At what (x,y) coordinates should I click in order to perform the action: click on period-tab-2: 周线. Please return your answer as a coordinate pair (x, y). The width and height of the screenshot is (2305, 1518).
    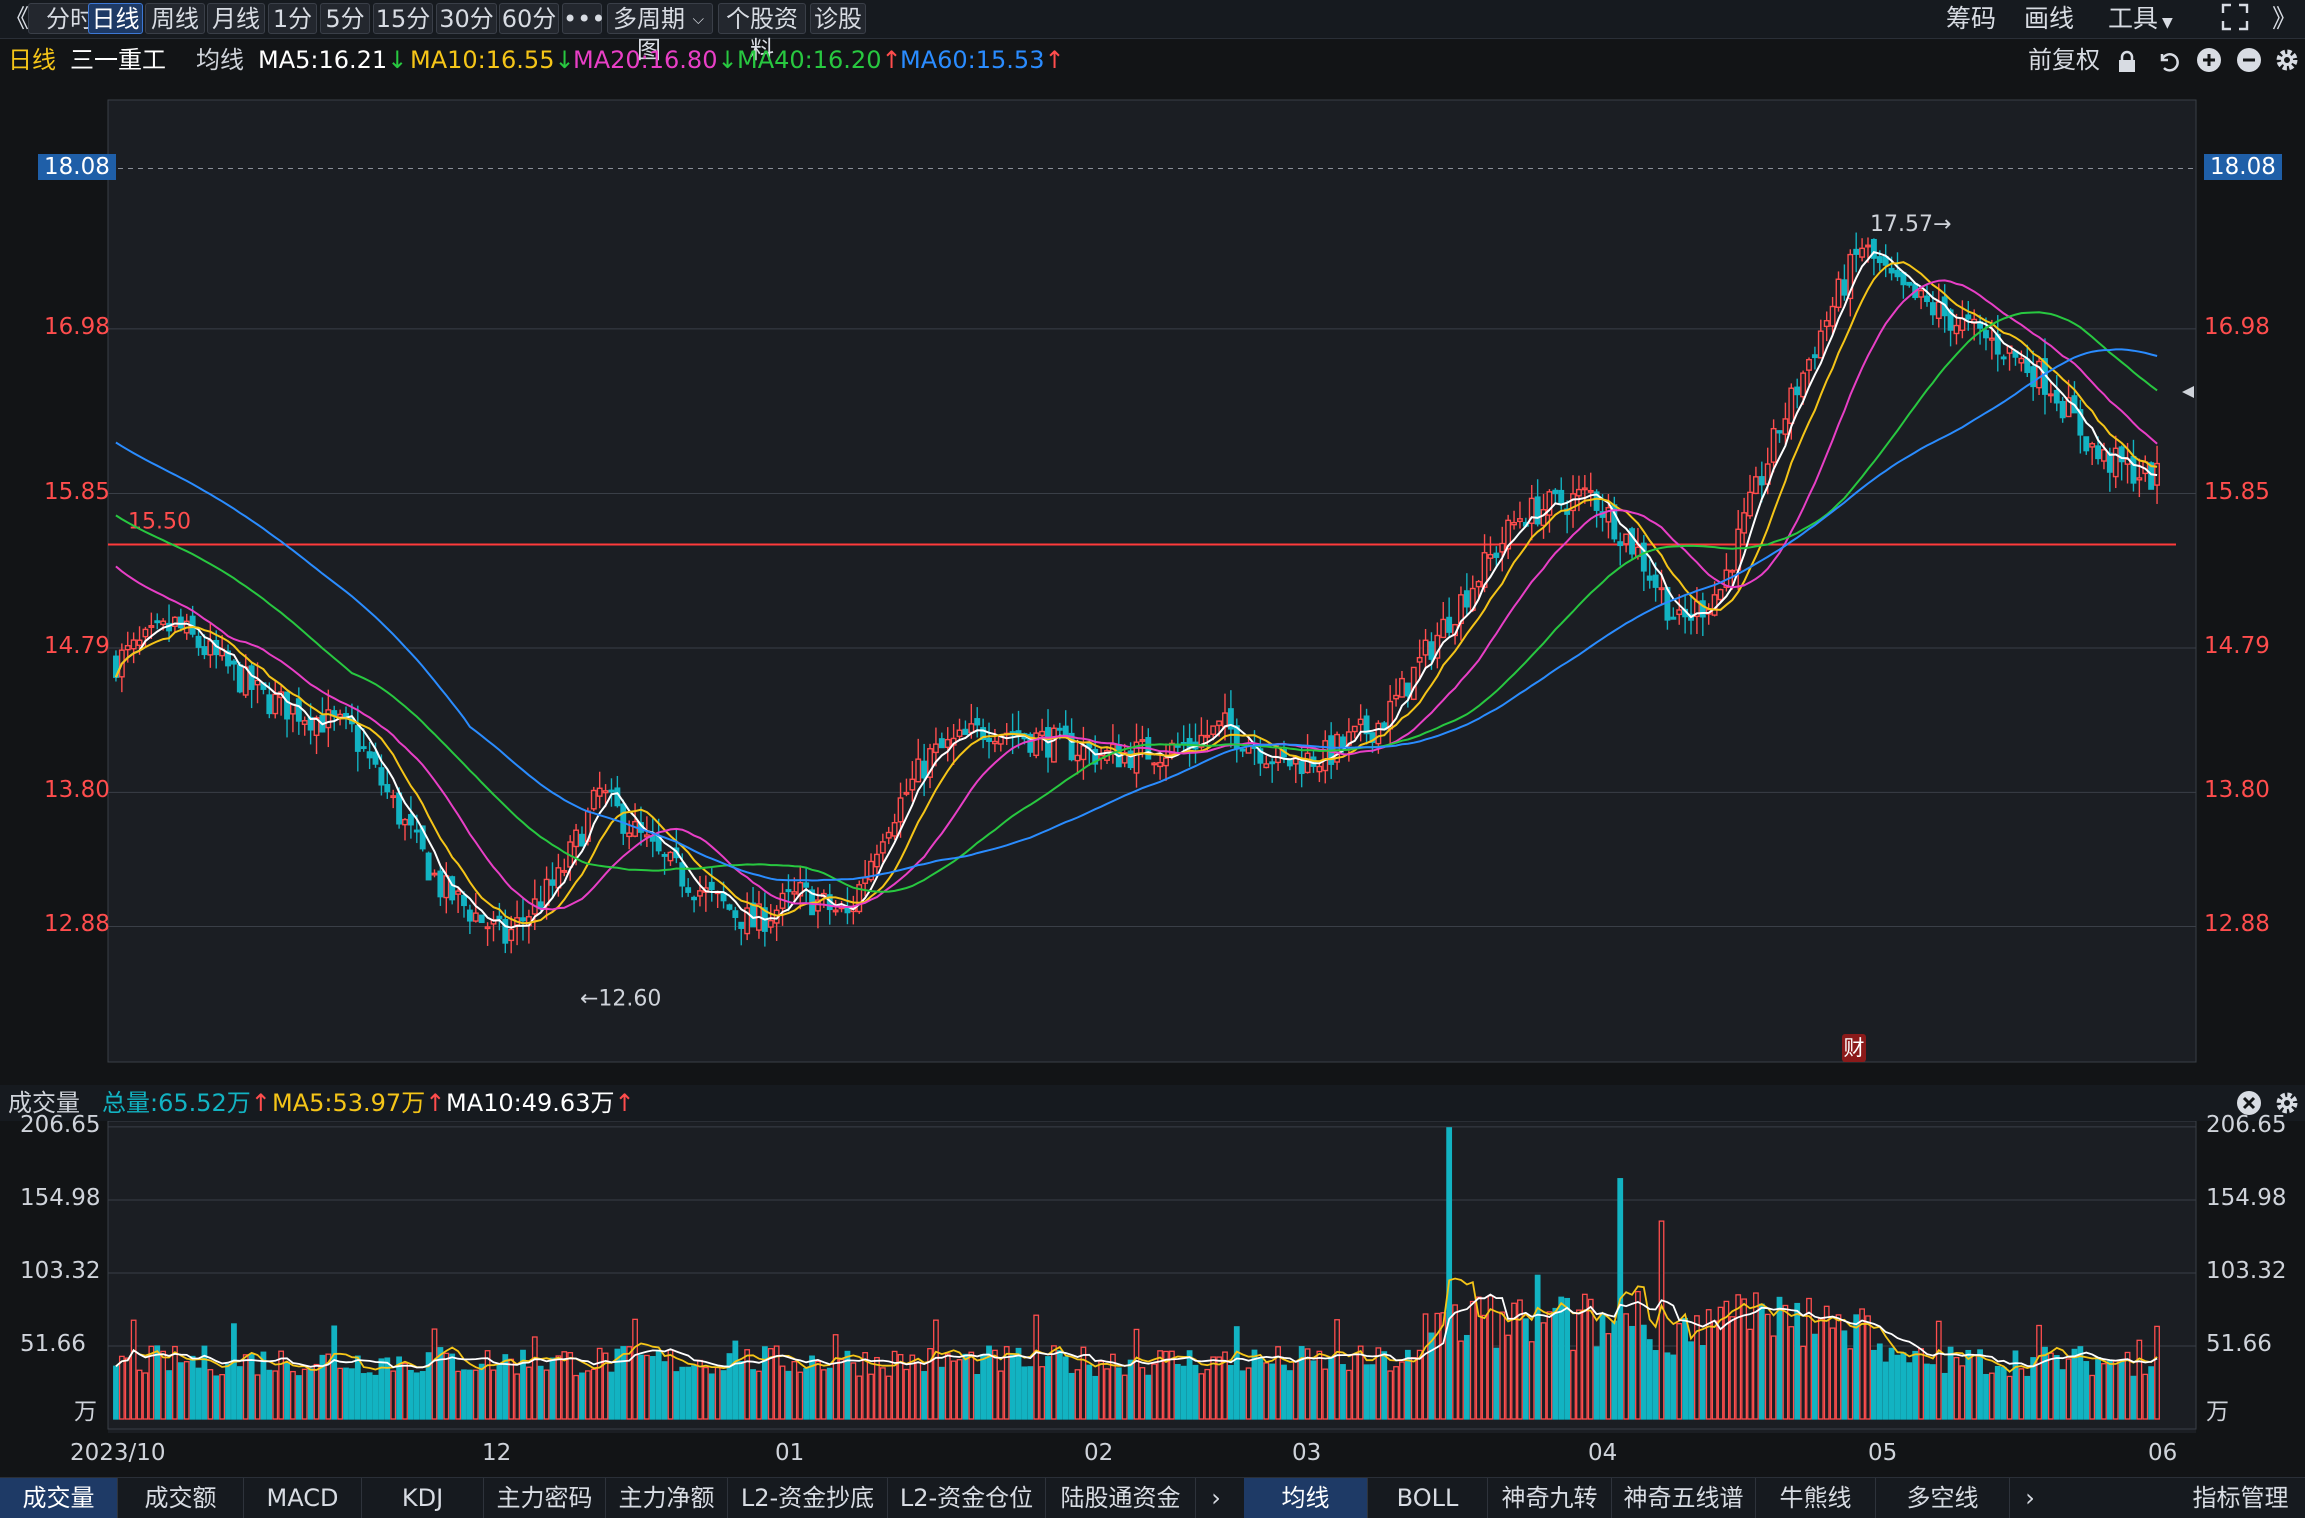
    Looking at the image, I should click on (175, 18).